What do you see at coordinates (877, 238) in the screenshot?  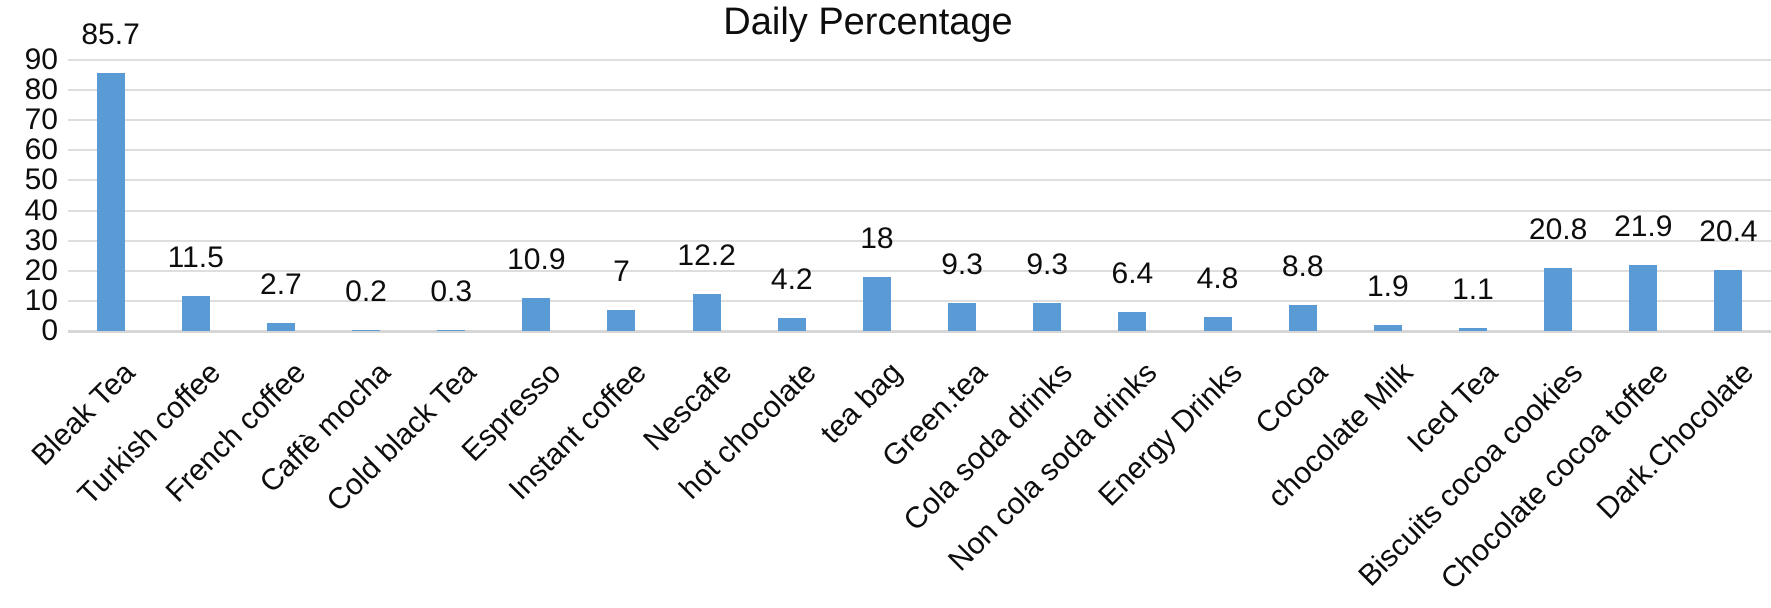 I see `bar-value-label: 18` at bounding box center [877, 238].